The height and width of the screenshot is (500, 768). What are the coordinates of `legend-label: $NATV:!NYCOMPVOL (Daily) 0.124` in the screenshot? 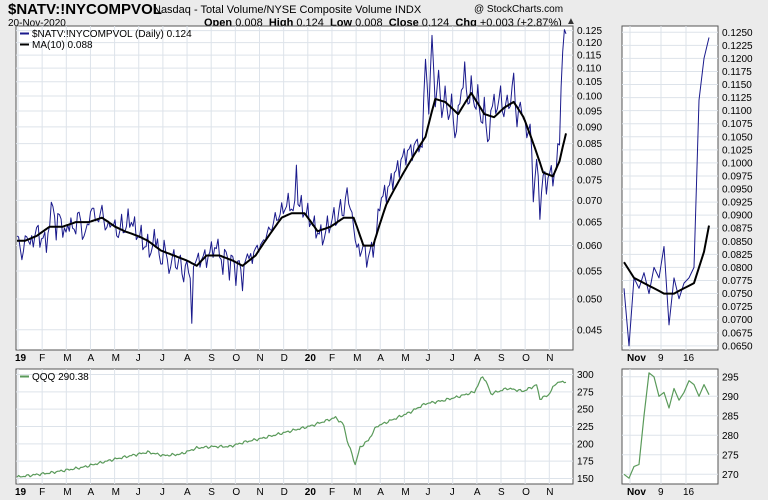 It's located at (112, 34).